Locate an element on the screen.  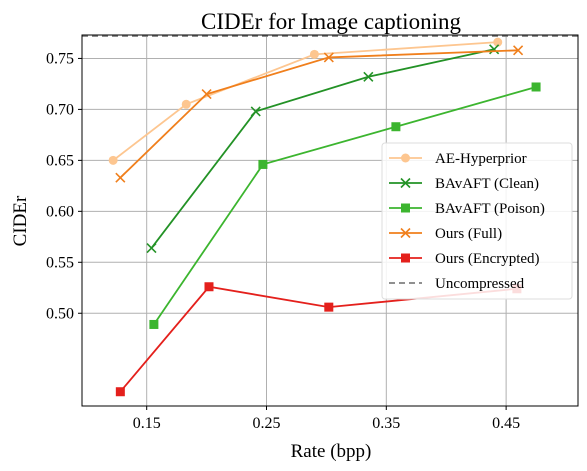
y-axis-label: CIDEr is located at coordinates (20, 220).